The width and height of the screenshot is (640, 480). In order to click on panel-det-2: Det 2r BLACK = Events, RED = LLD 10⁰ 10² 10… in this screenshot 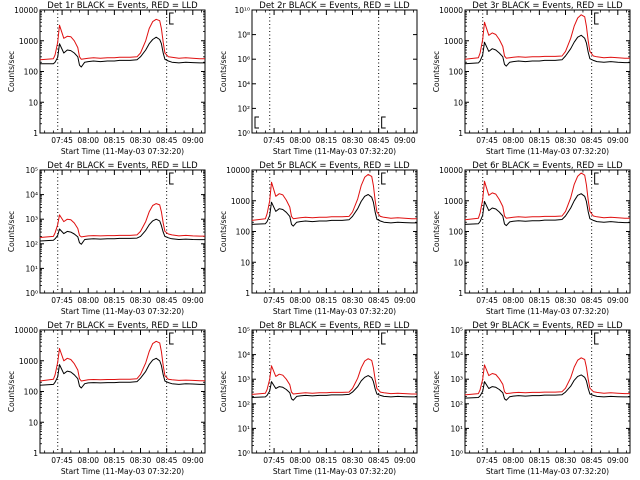, I will do `click(318, 78)`.